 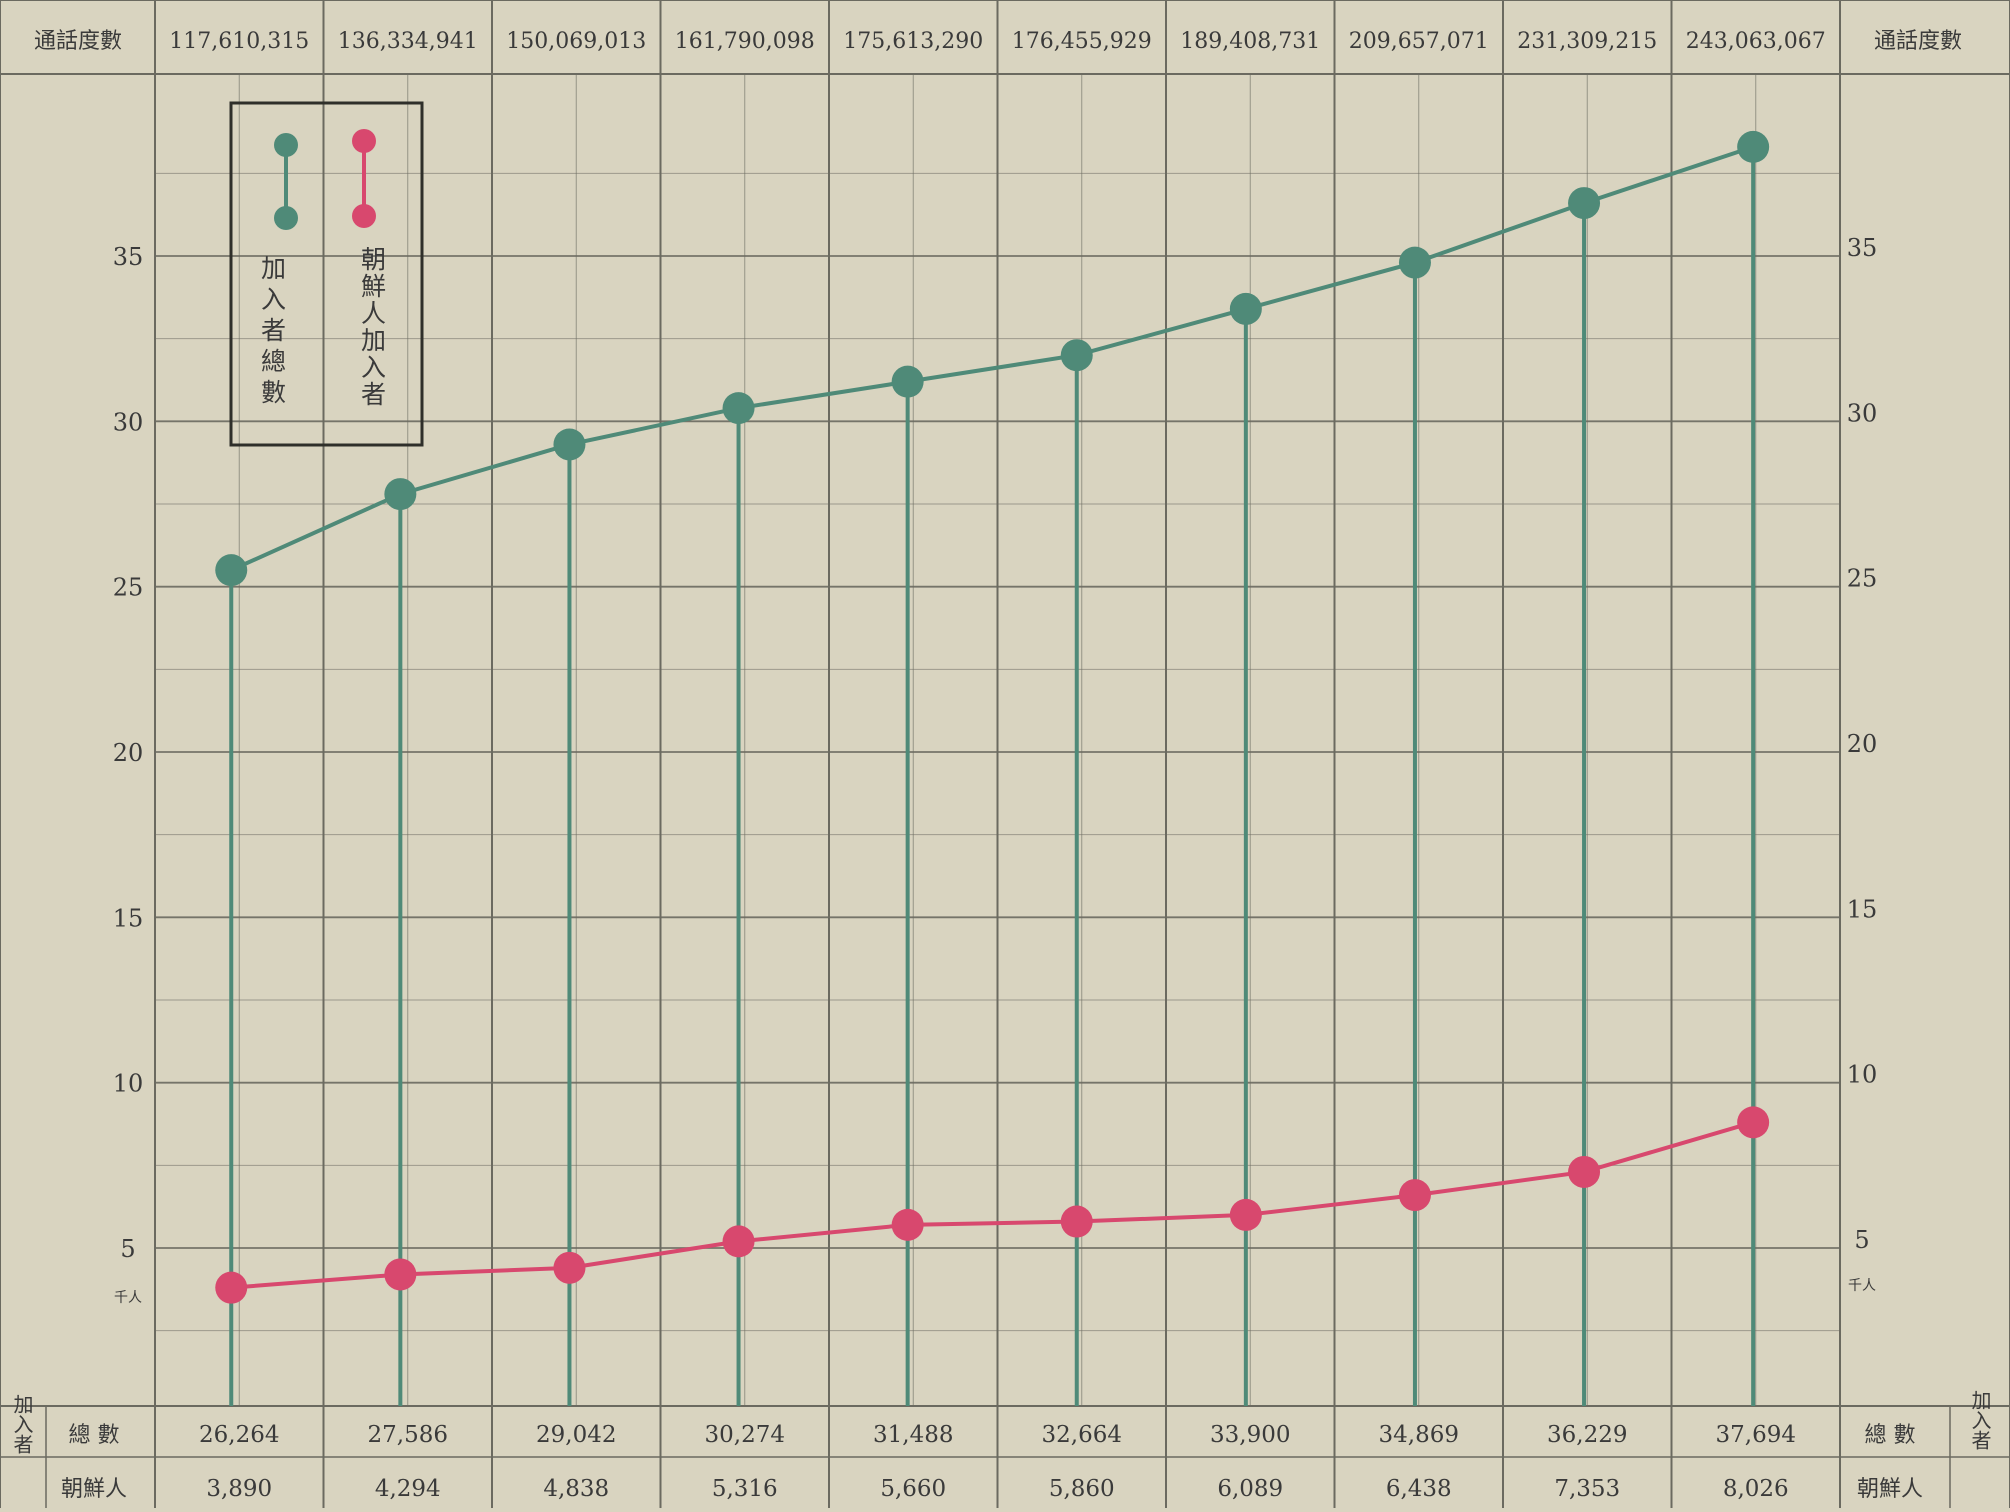 I want to click on y-tick-label-right: 10, so click(x=1862, y=1075).